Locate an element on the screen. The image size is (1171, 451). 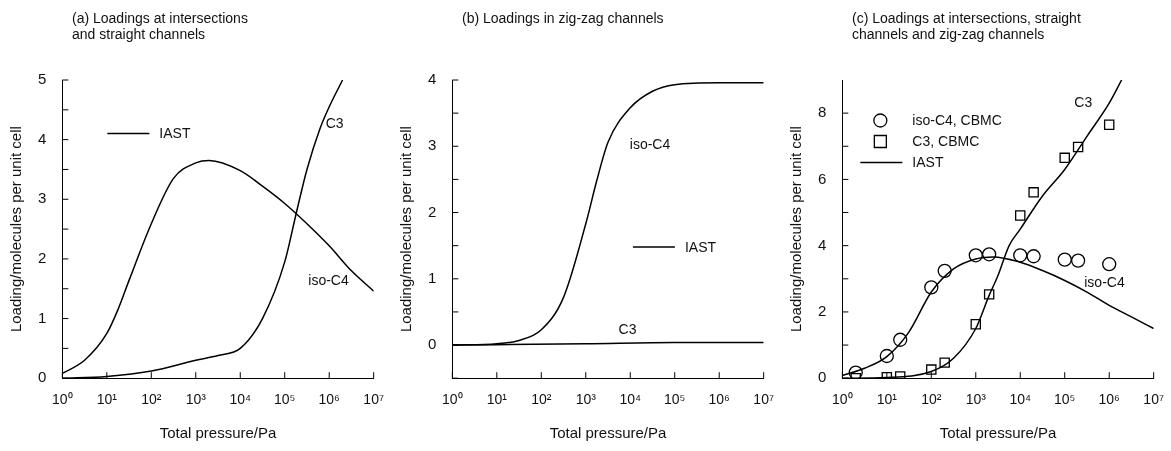
legend-label: iso-C4, CBMC is located at coordinates (957, 120).